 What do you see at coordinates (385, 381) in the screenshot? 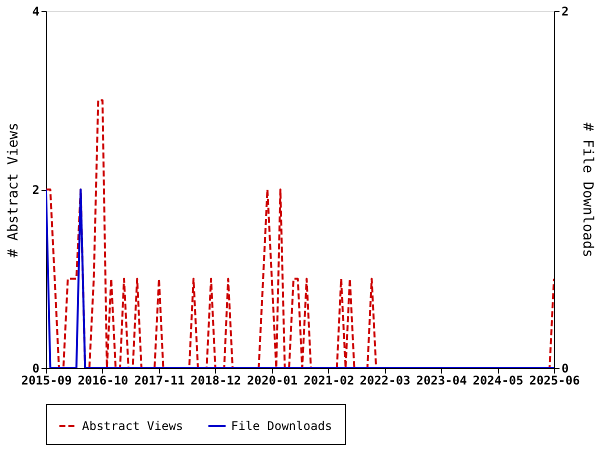
I see `x-tick-label: 2022-03` at bounding box center [385, 381].